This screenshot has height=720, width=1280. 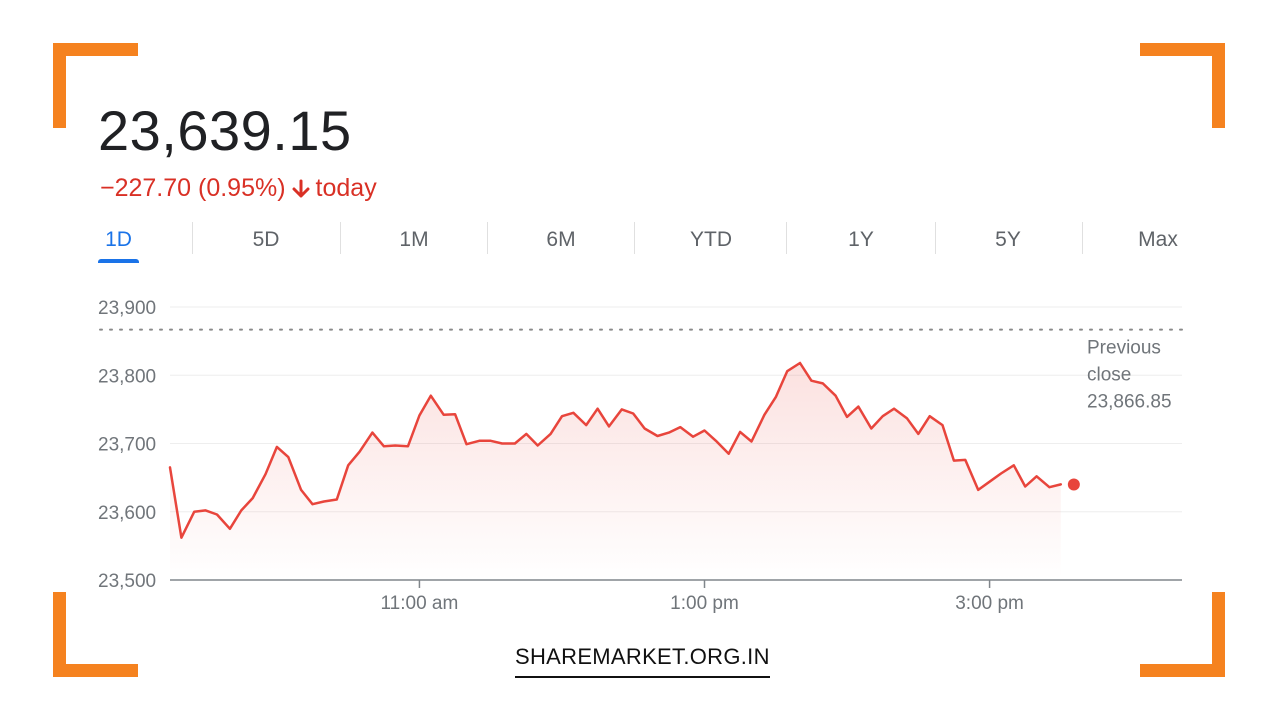 I want to click on tab-label: 1M, so click(x=414, y=239).